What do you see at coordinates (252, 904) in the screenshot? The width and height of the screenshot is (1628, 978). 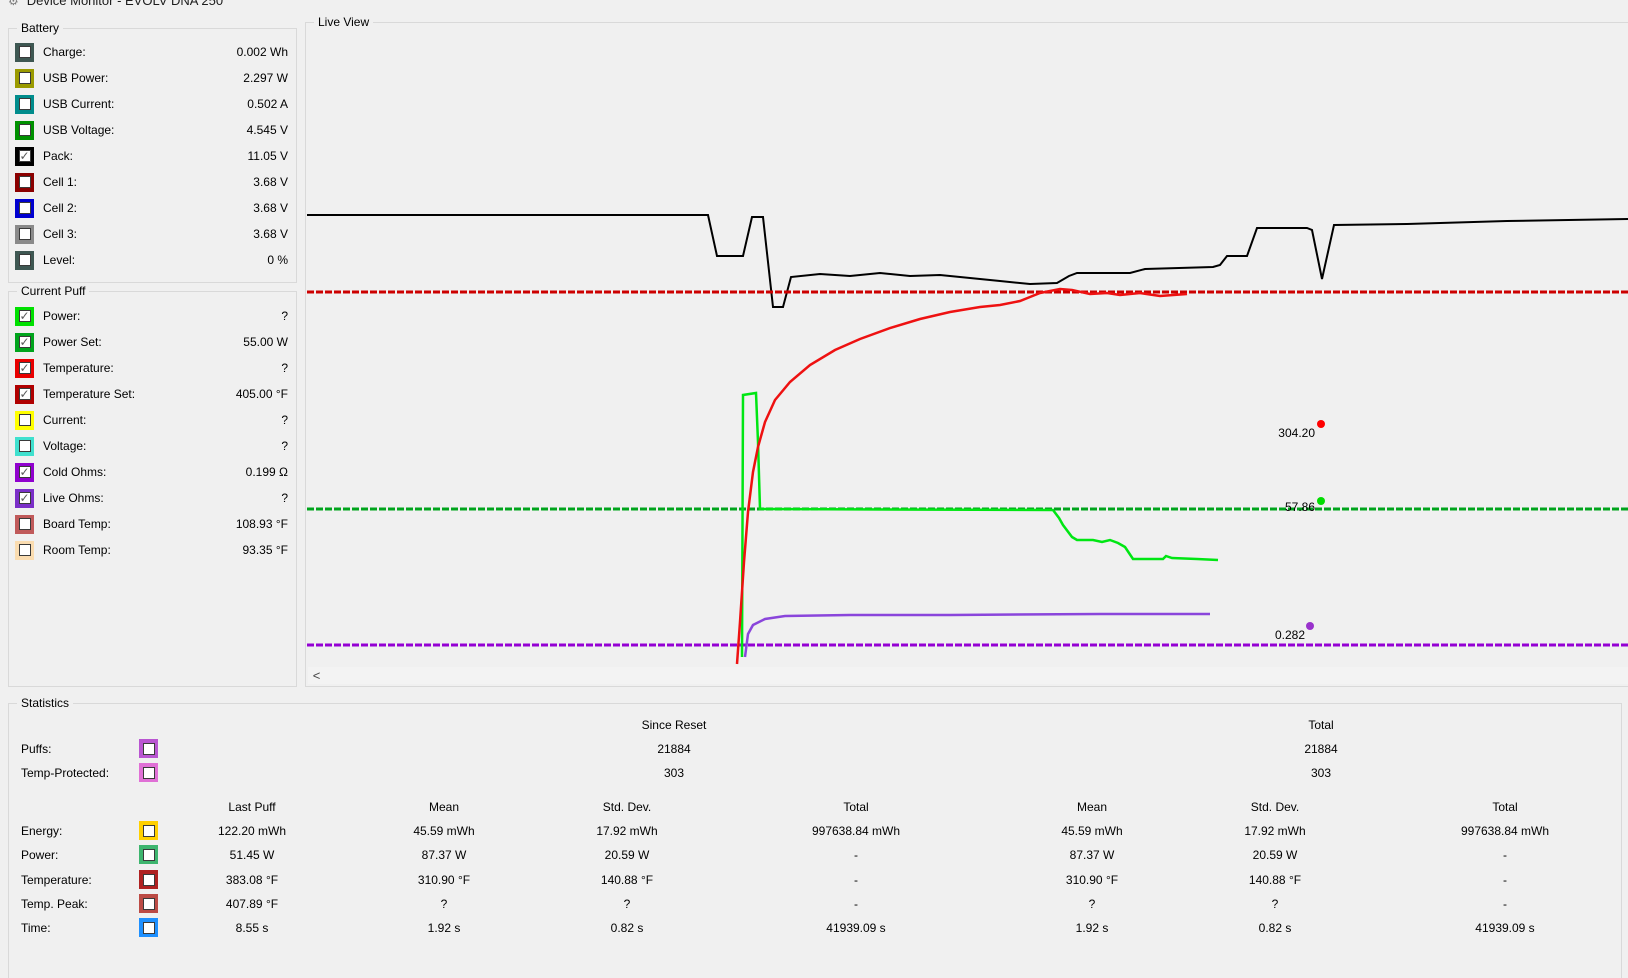 I see `stat-cell: 407.89 °F` at bounding box center [252, 904].